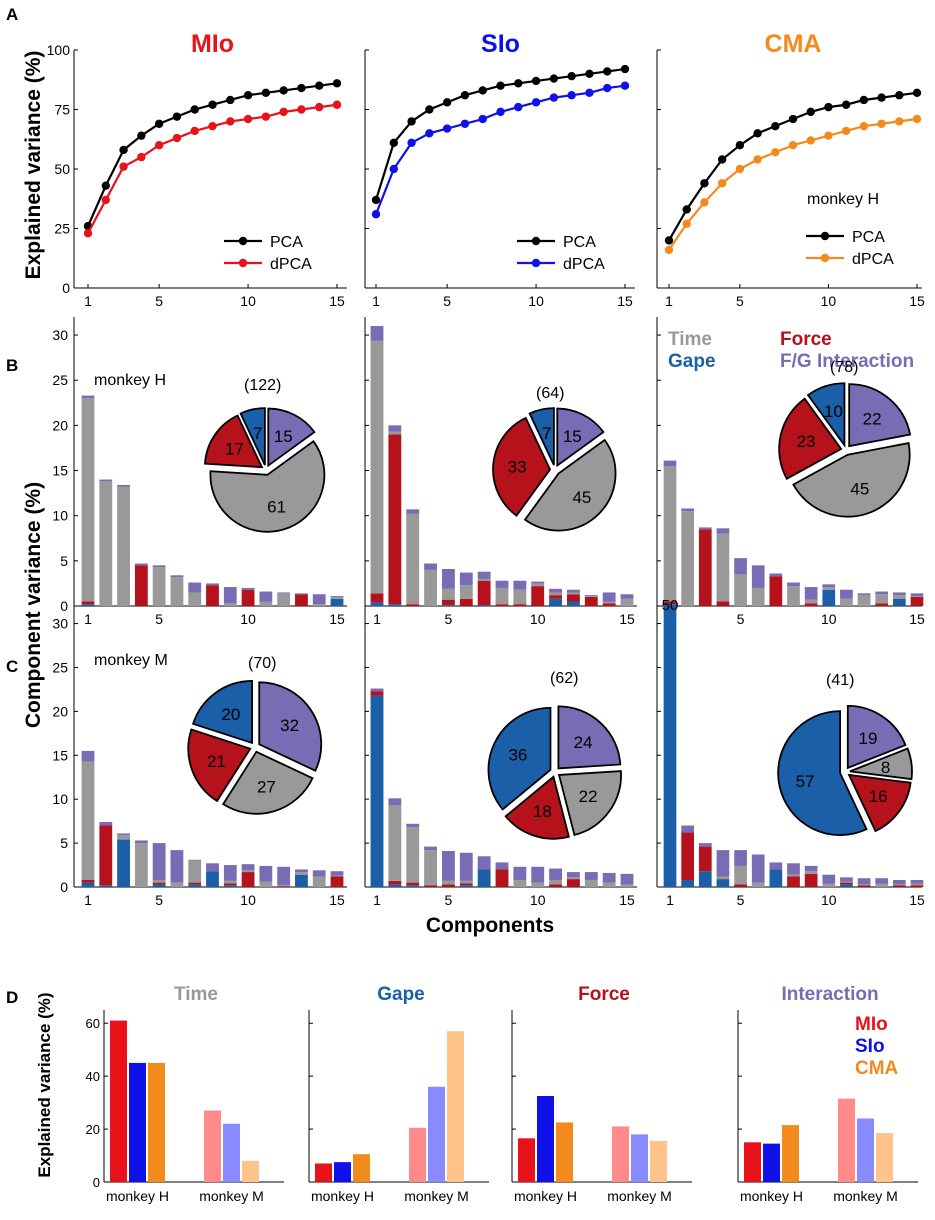  I want to click on x-tick-label: 1, so click(377, 619).